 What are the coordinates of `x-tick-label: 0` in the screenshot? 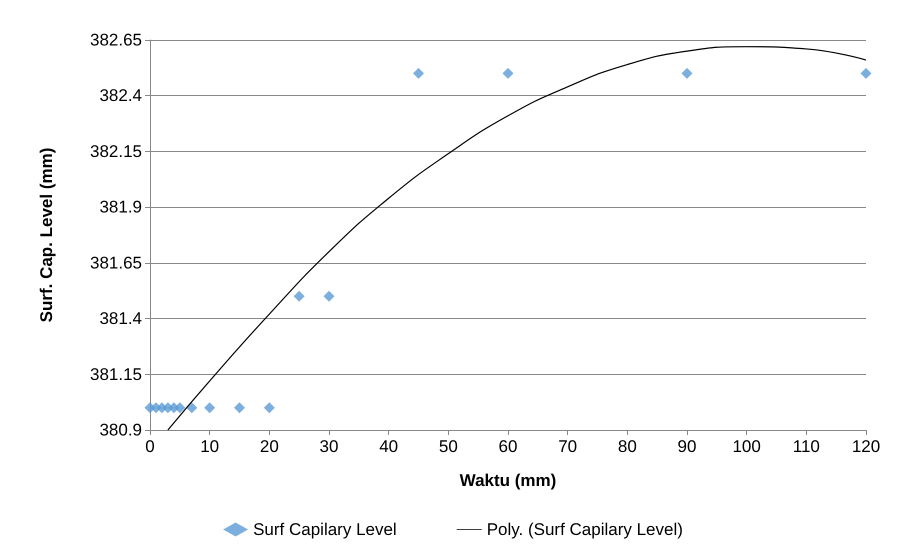 It's located at (150, 446).